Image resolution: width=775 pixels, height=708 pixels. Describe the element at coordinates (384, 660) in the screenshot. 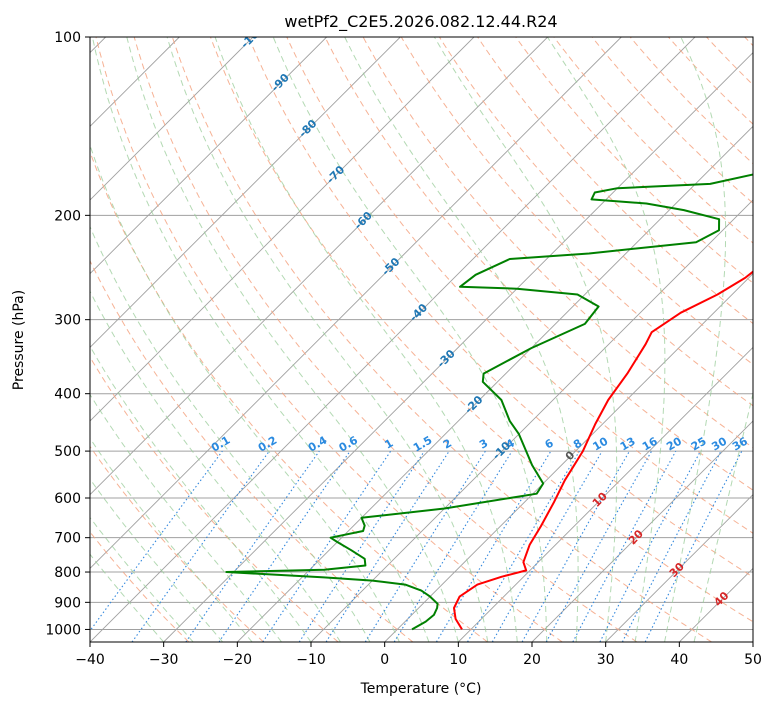

I see `x-tick-label: 0` at that location.